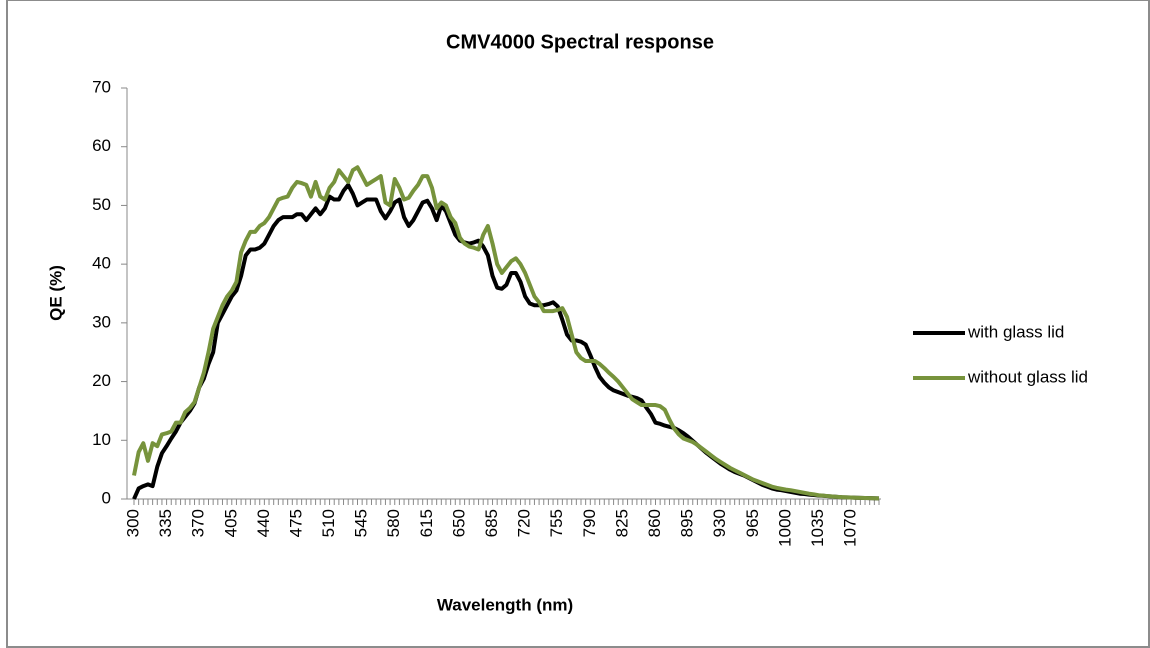  I want to click on y-tick-label: 50, so click(101, 204).